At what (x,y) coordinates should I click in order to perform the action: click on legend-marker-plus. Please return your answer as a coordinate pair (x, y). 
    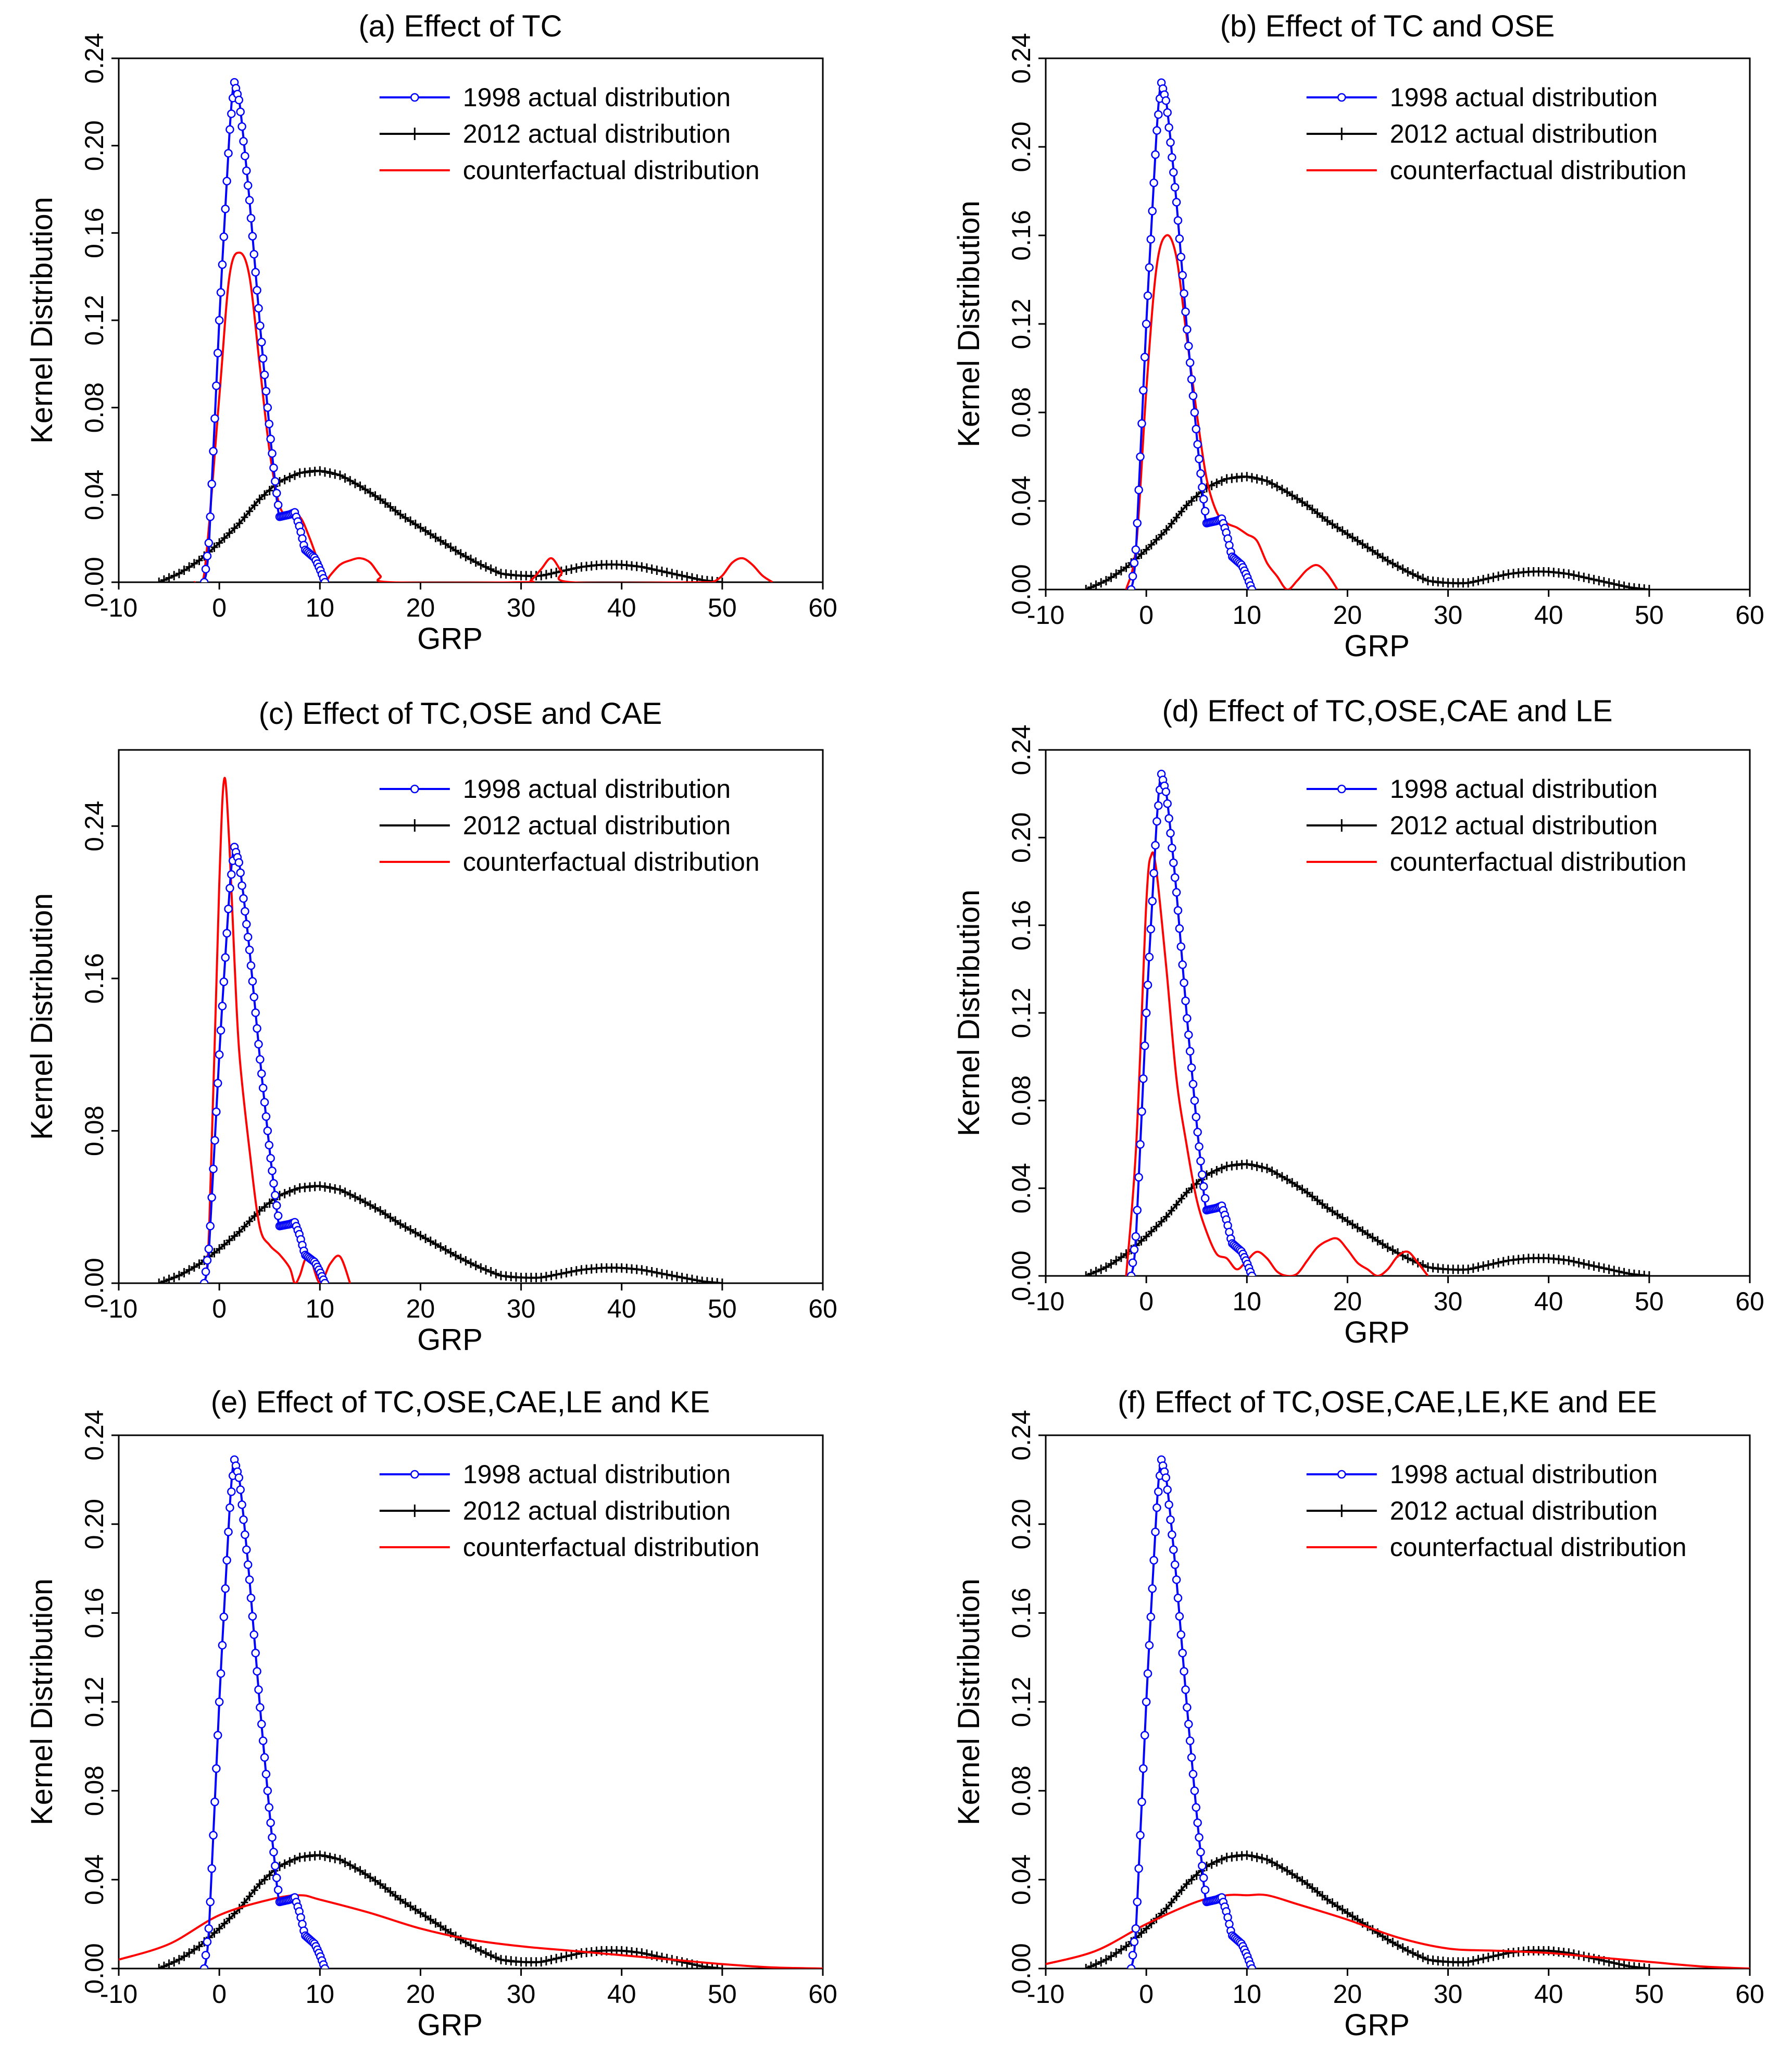
    Looking at the image, I should click on (414, 1511).